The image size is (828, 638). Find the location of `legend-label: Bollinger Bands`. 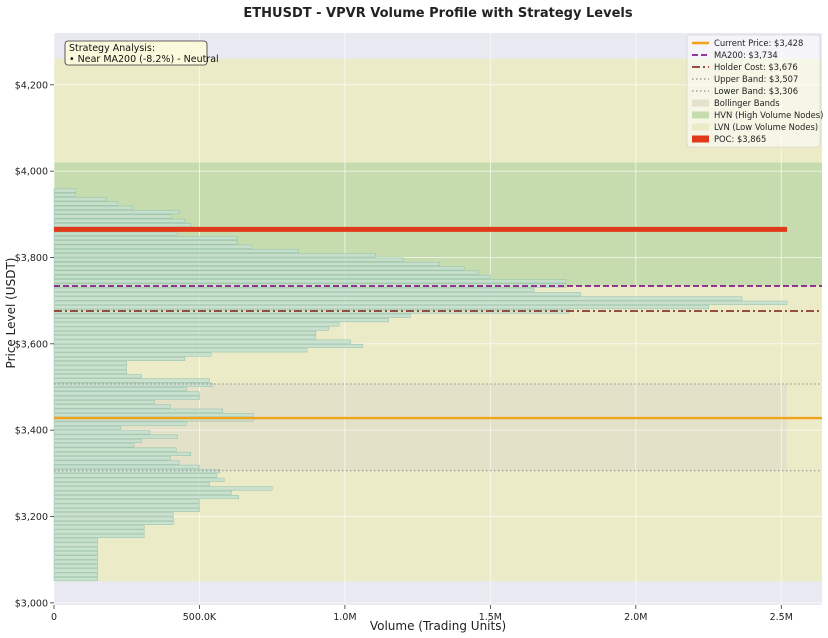

legend-label: Bollinger Bands is located at coordinates (747, 103).